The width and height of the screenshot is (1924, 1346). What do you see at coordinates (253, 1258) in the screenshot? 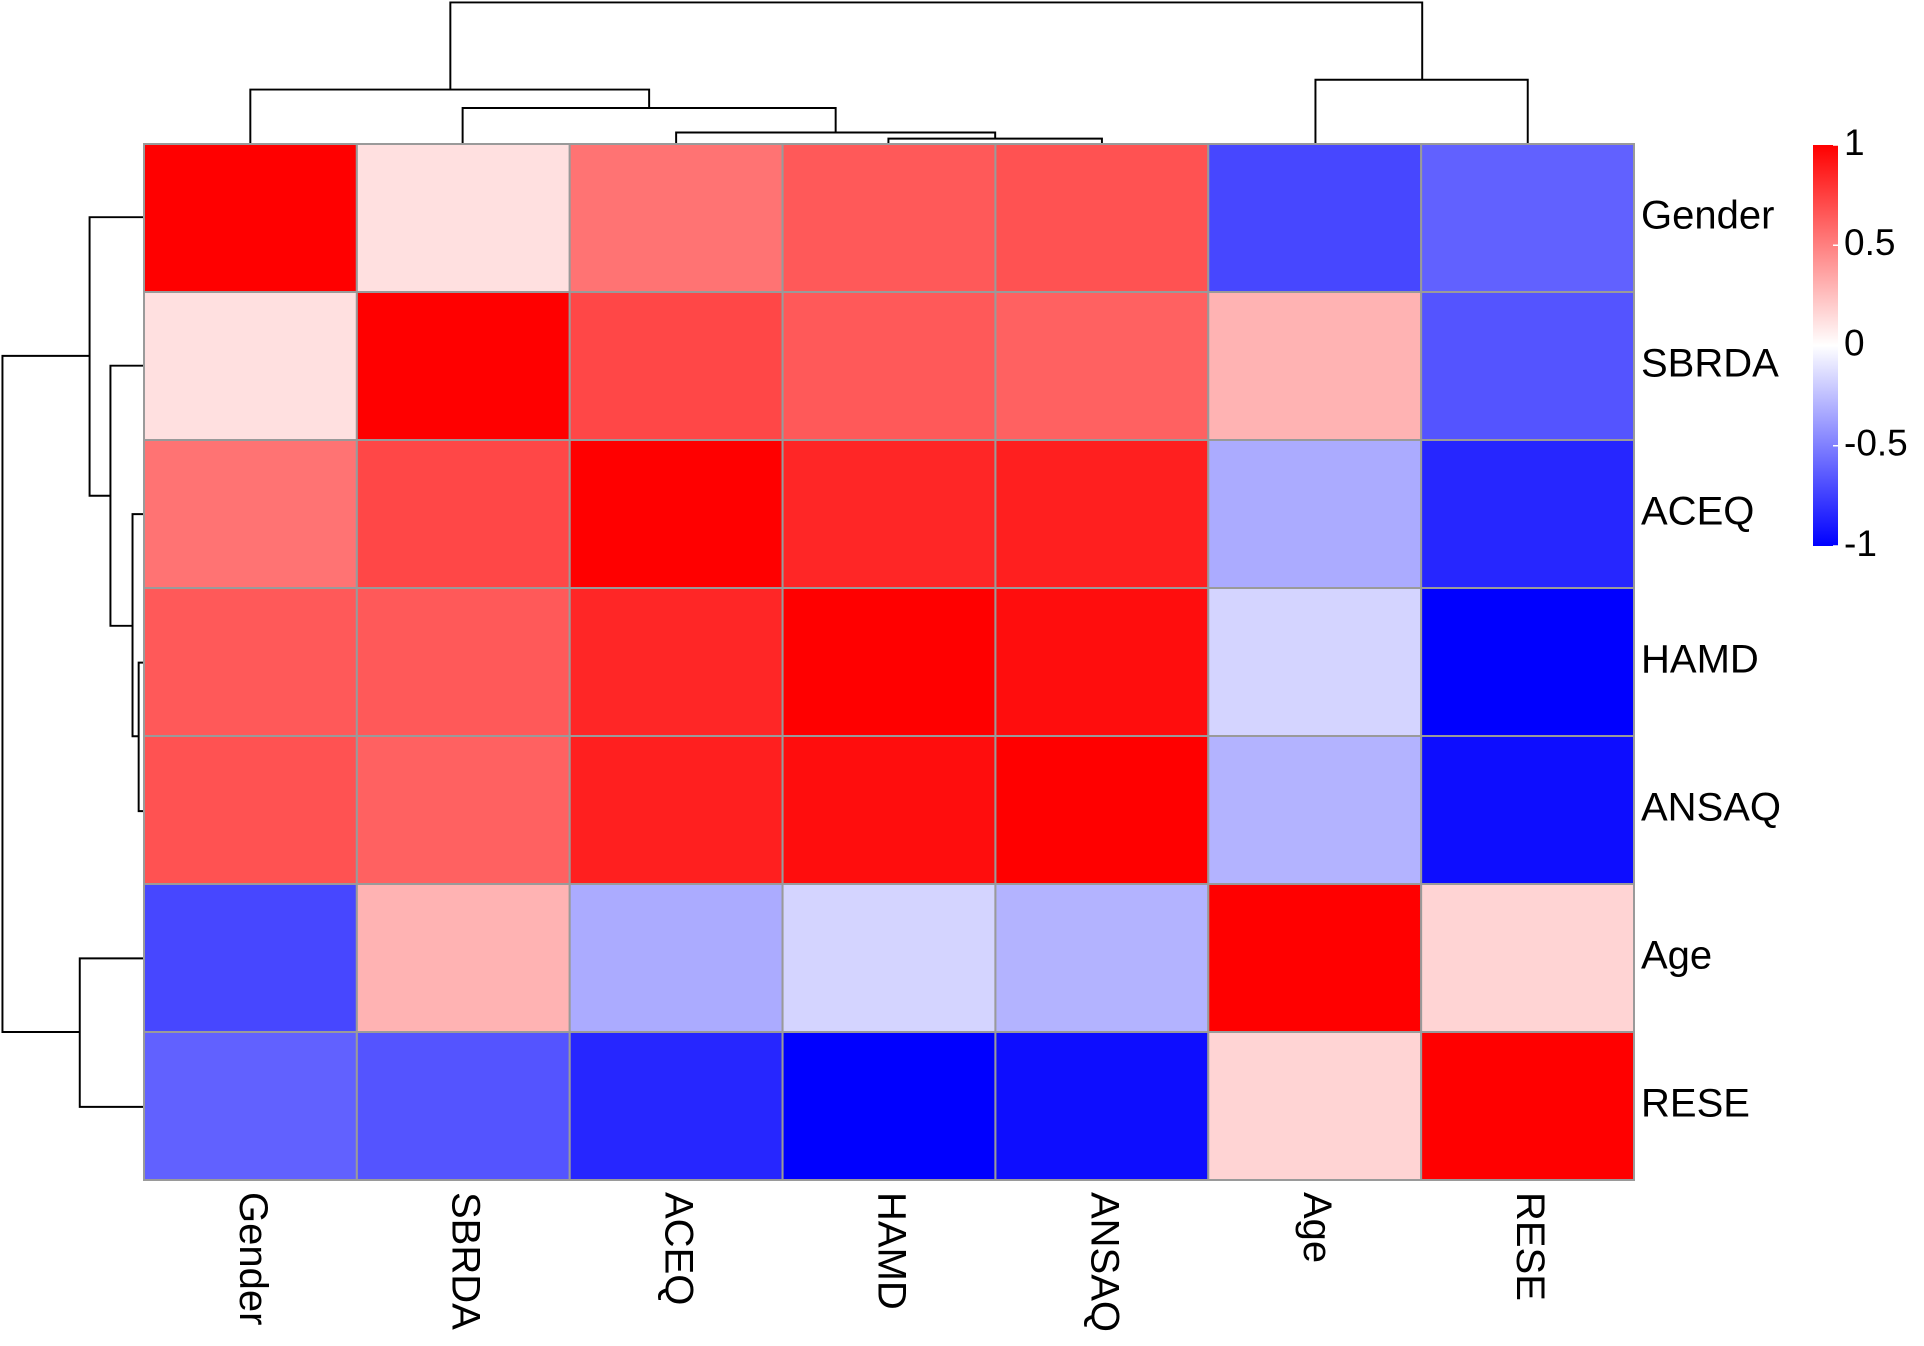
I see `column-label: Gender` at bounding box center [253, 1258].